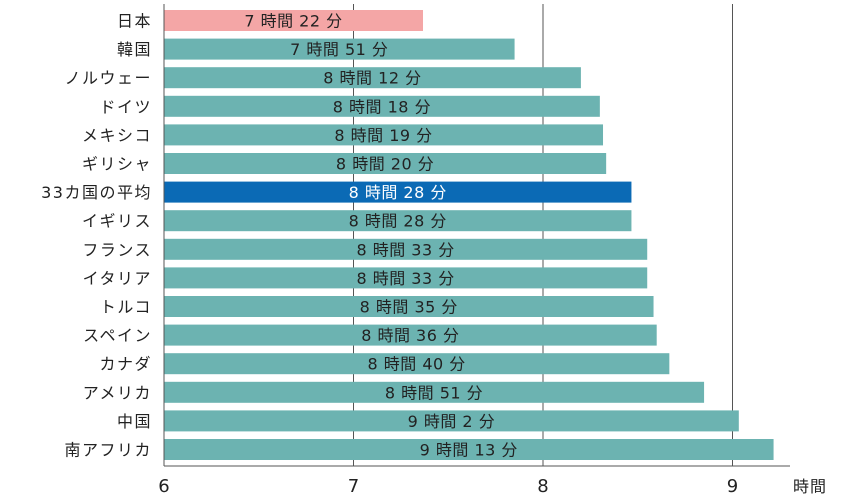 The height and width of the screenshot is (498, 850). I want to click on x-tick-label: 6, so click(163, 486).